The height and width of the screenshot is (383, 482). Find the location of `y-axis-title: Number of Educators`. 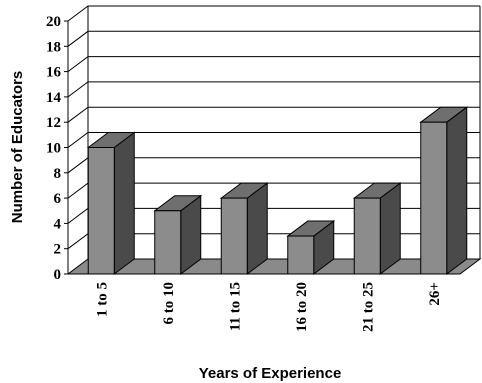

y-axis-title: Number of Educators is located at coordinates (17, 147).